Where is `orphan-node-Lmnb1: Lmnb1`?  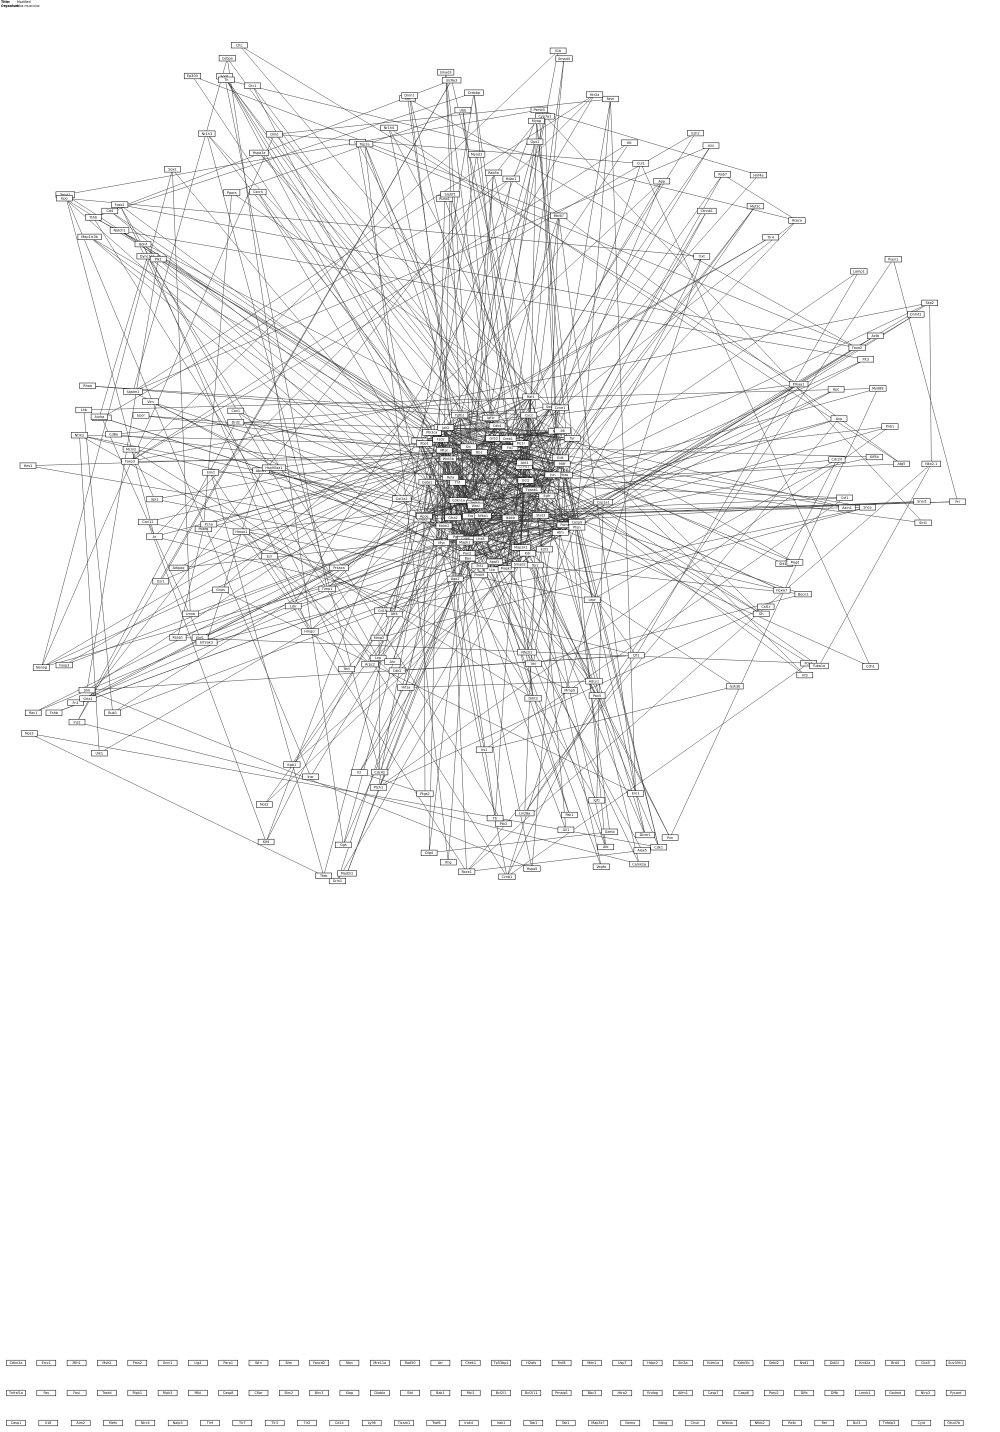
orphan-node-Lmnb1: Lmnb1 is located at coordinates (865, 1393).